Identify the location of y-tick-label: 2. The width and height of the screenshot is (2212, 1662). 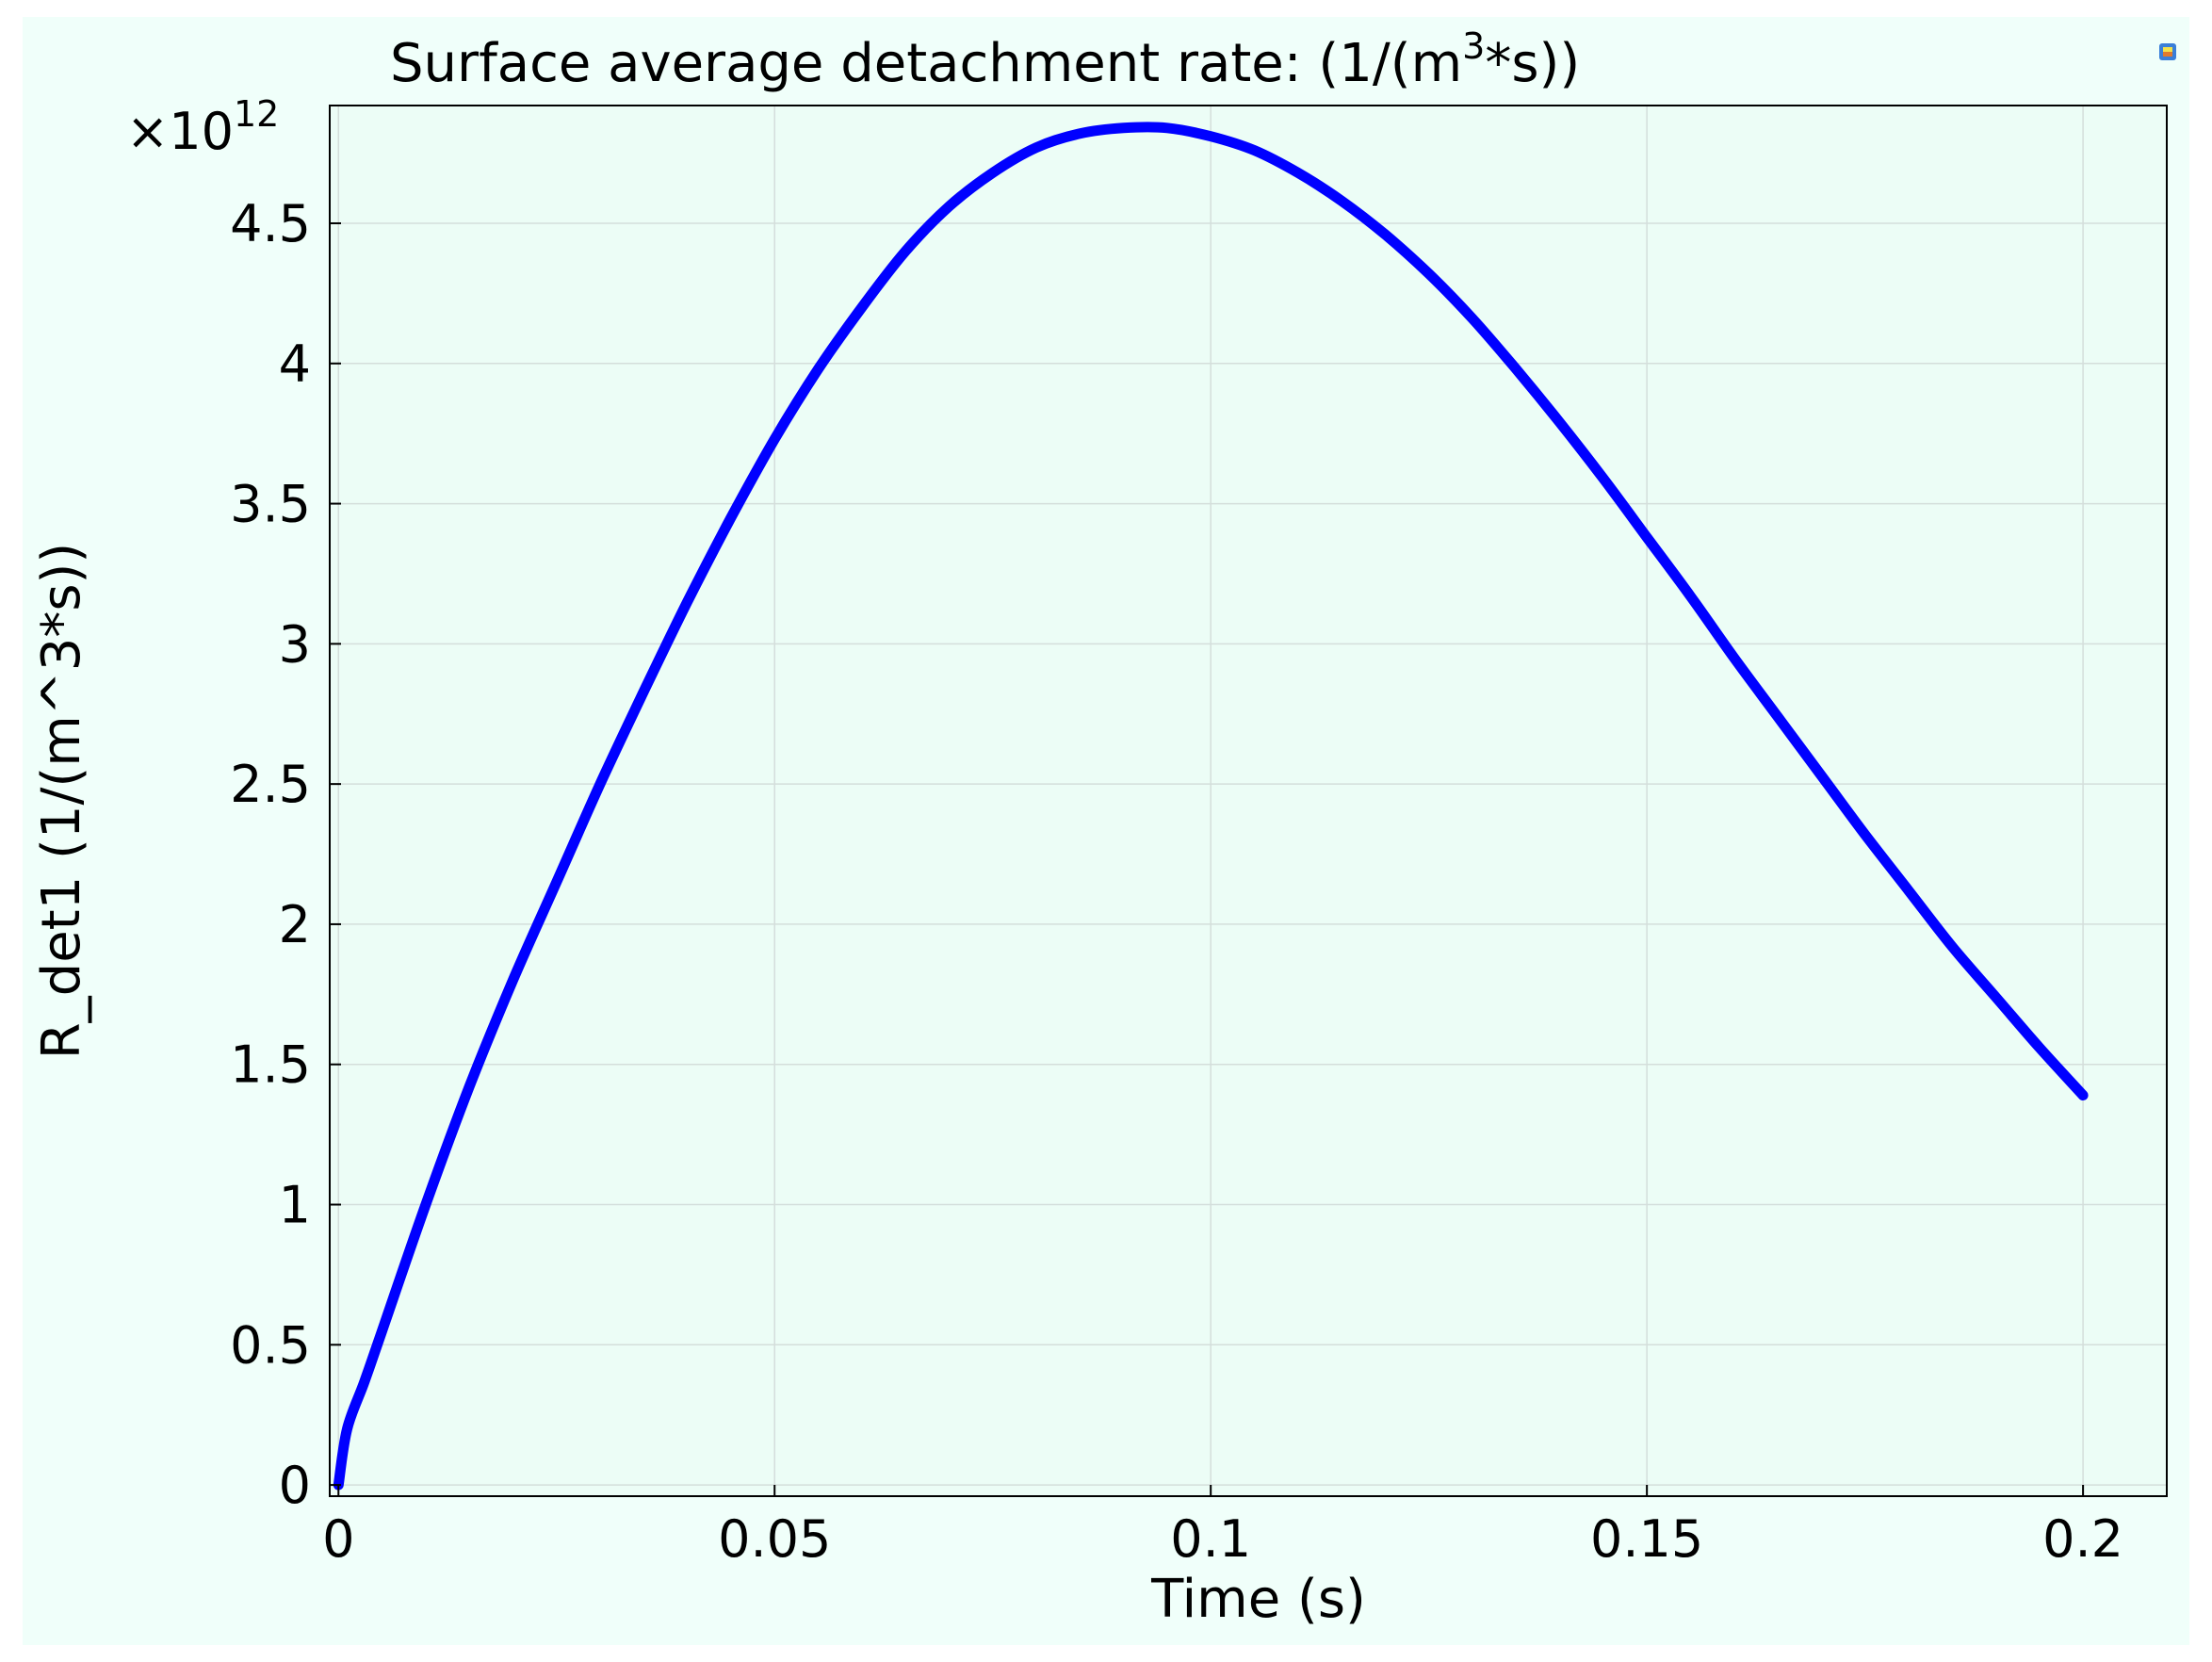
(295, 924).